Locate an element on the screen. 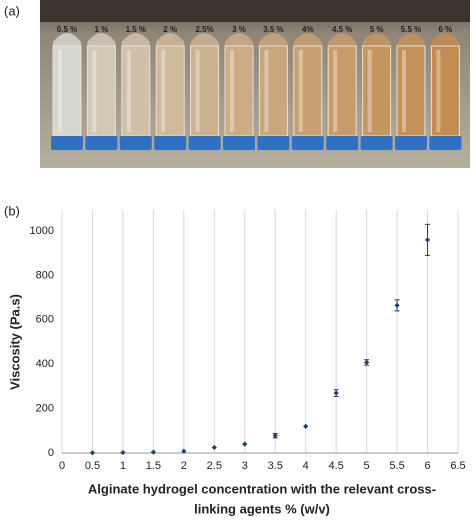 The height and width of the screenshot is (520, 474). panel-label: (b) is located at coordinates (12, 210).